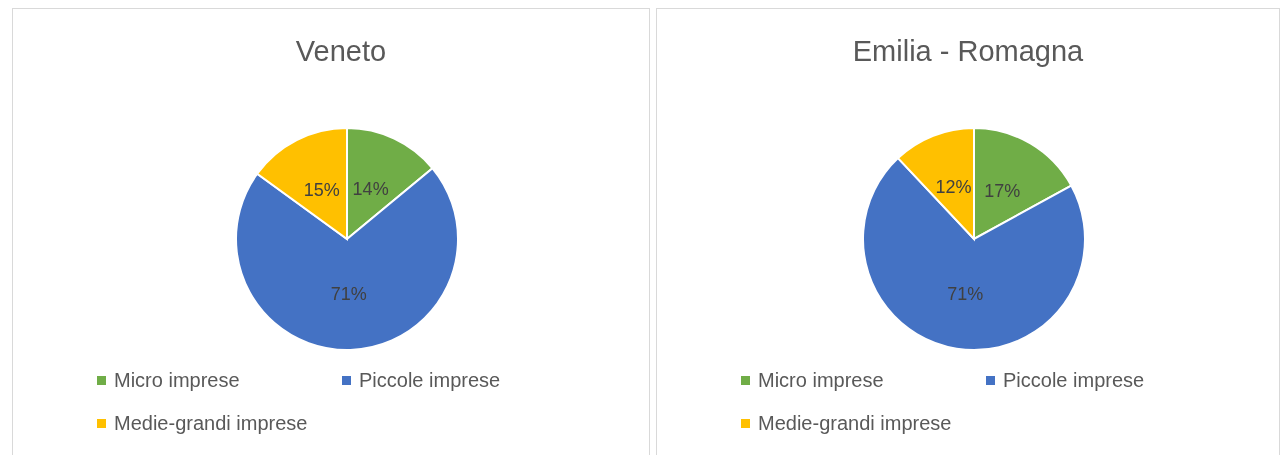 This screenshot has height=459, width=1282. I want to click on data-label: 12%, so click(953, 187).